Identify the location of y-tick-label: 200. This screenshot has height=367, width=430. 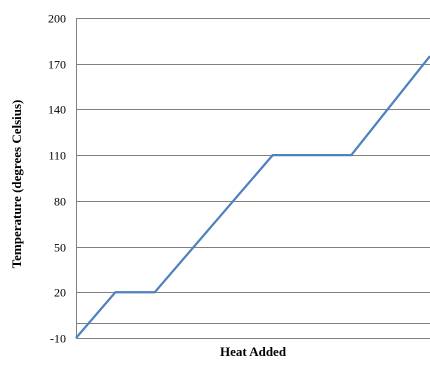
(57, 19).